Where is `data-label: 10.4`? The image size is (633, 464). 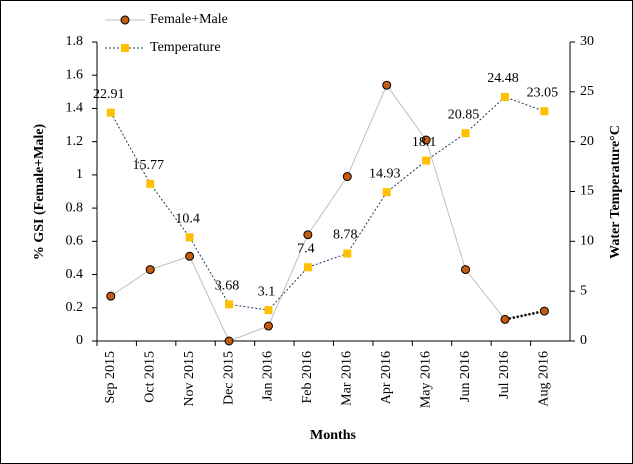
data-label: 10.4 is located at coordinates (187, 219).